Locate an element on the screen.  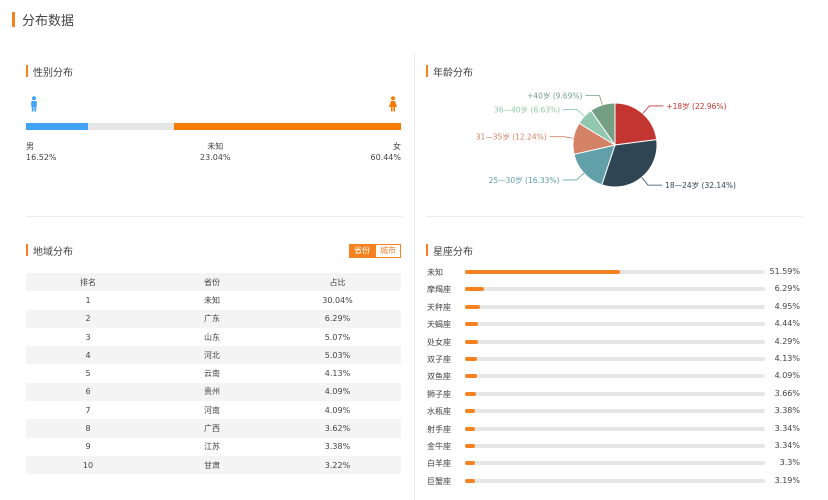
horizontal-divider-left is located at coordinates (214, 216).